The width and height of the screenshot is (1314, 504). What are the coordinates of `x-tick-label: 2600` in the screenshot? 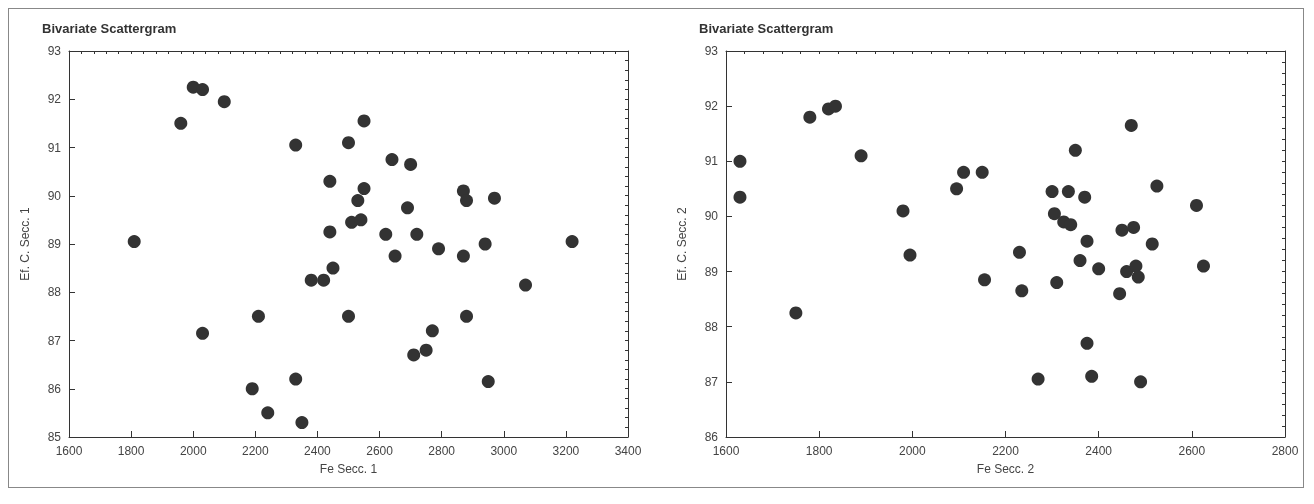 It's located at (380, 451).